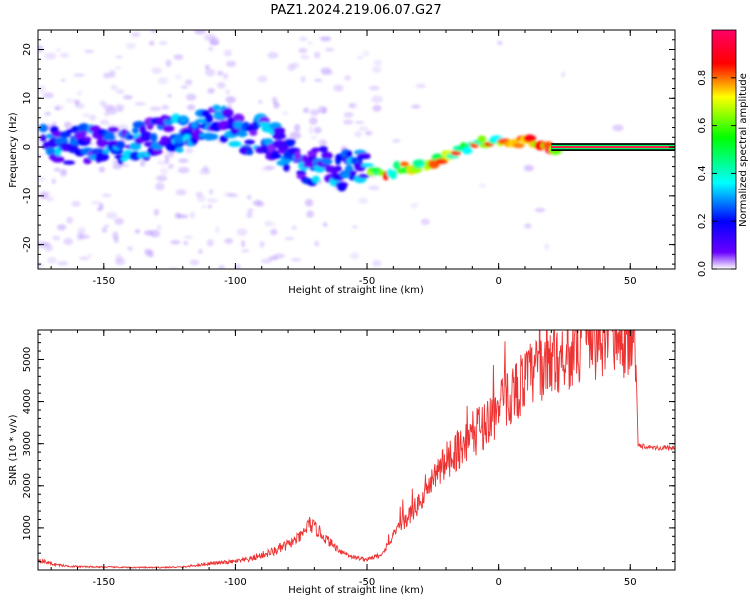 The width and height of the screenshot is (750, 600). Describe the element at coordinates (702, 78) in the screenshot. I see `colorbar-tick-label: 0.8` at that location.